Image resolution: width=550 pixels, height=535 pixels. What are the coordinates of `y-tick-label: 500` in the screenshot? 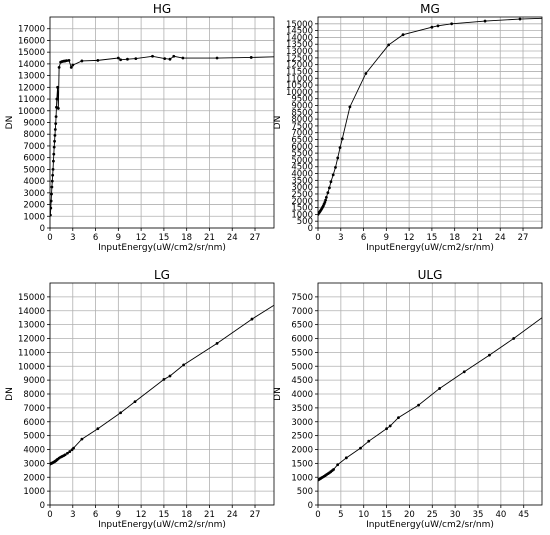 It's located at (305, 492).